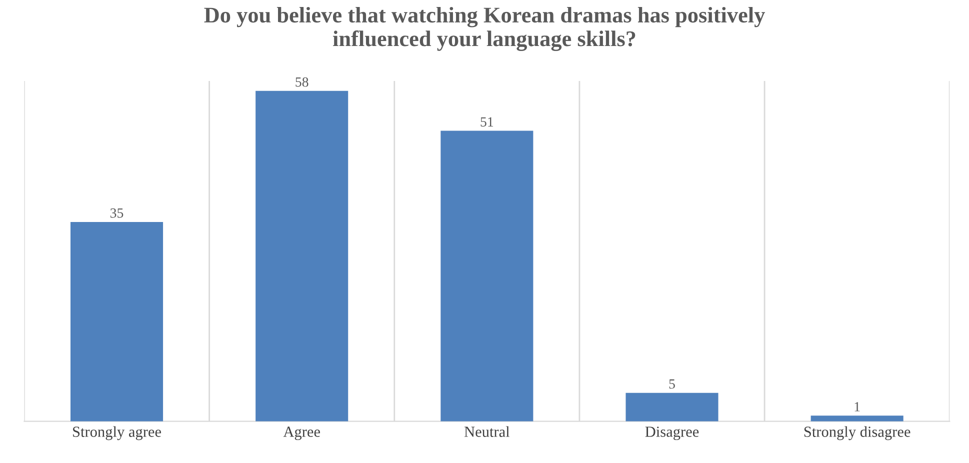 This screenshot has width=969, height=463. What do you see at coordinates (857, 407) in the screenshot?
I see `data-label: 1` at bounding box center [857, 407].